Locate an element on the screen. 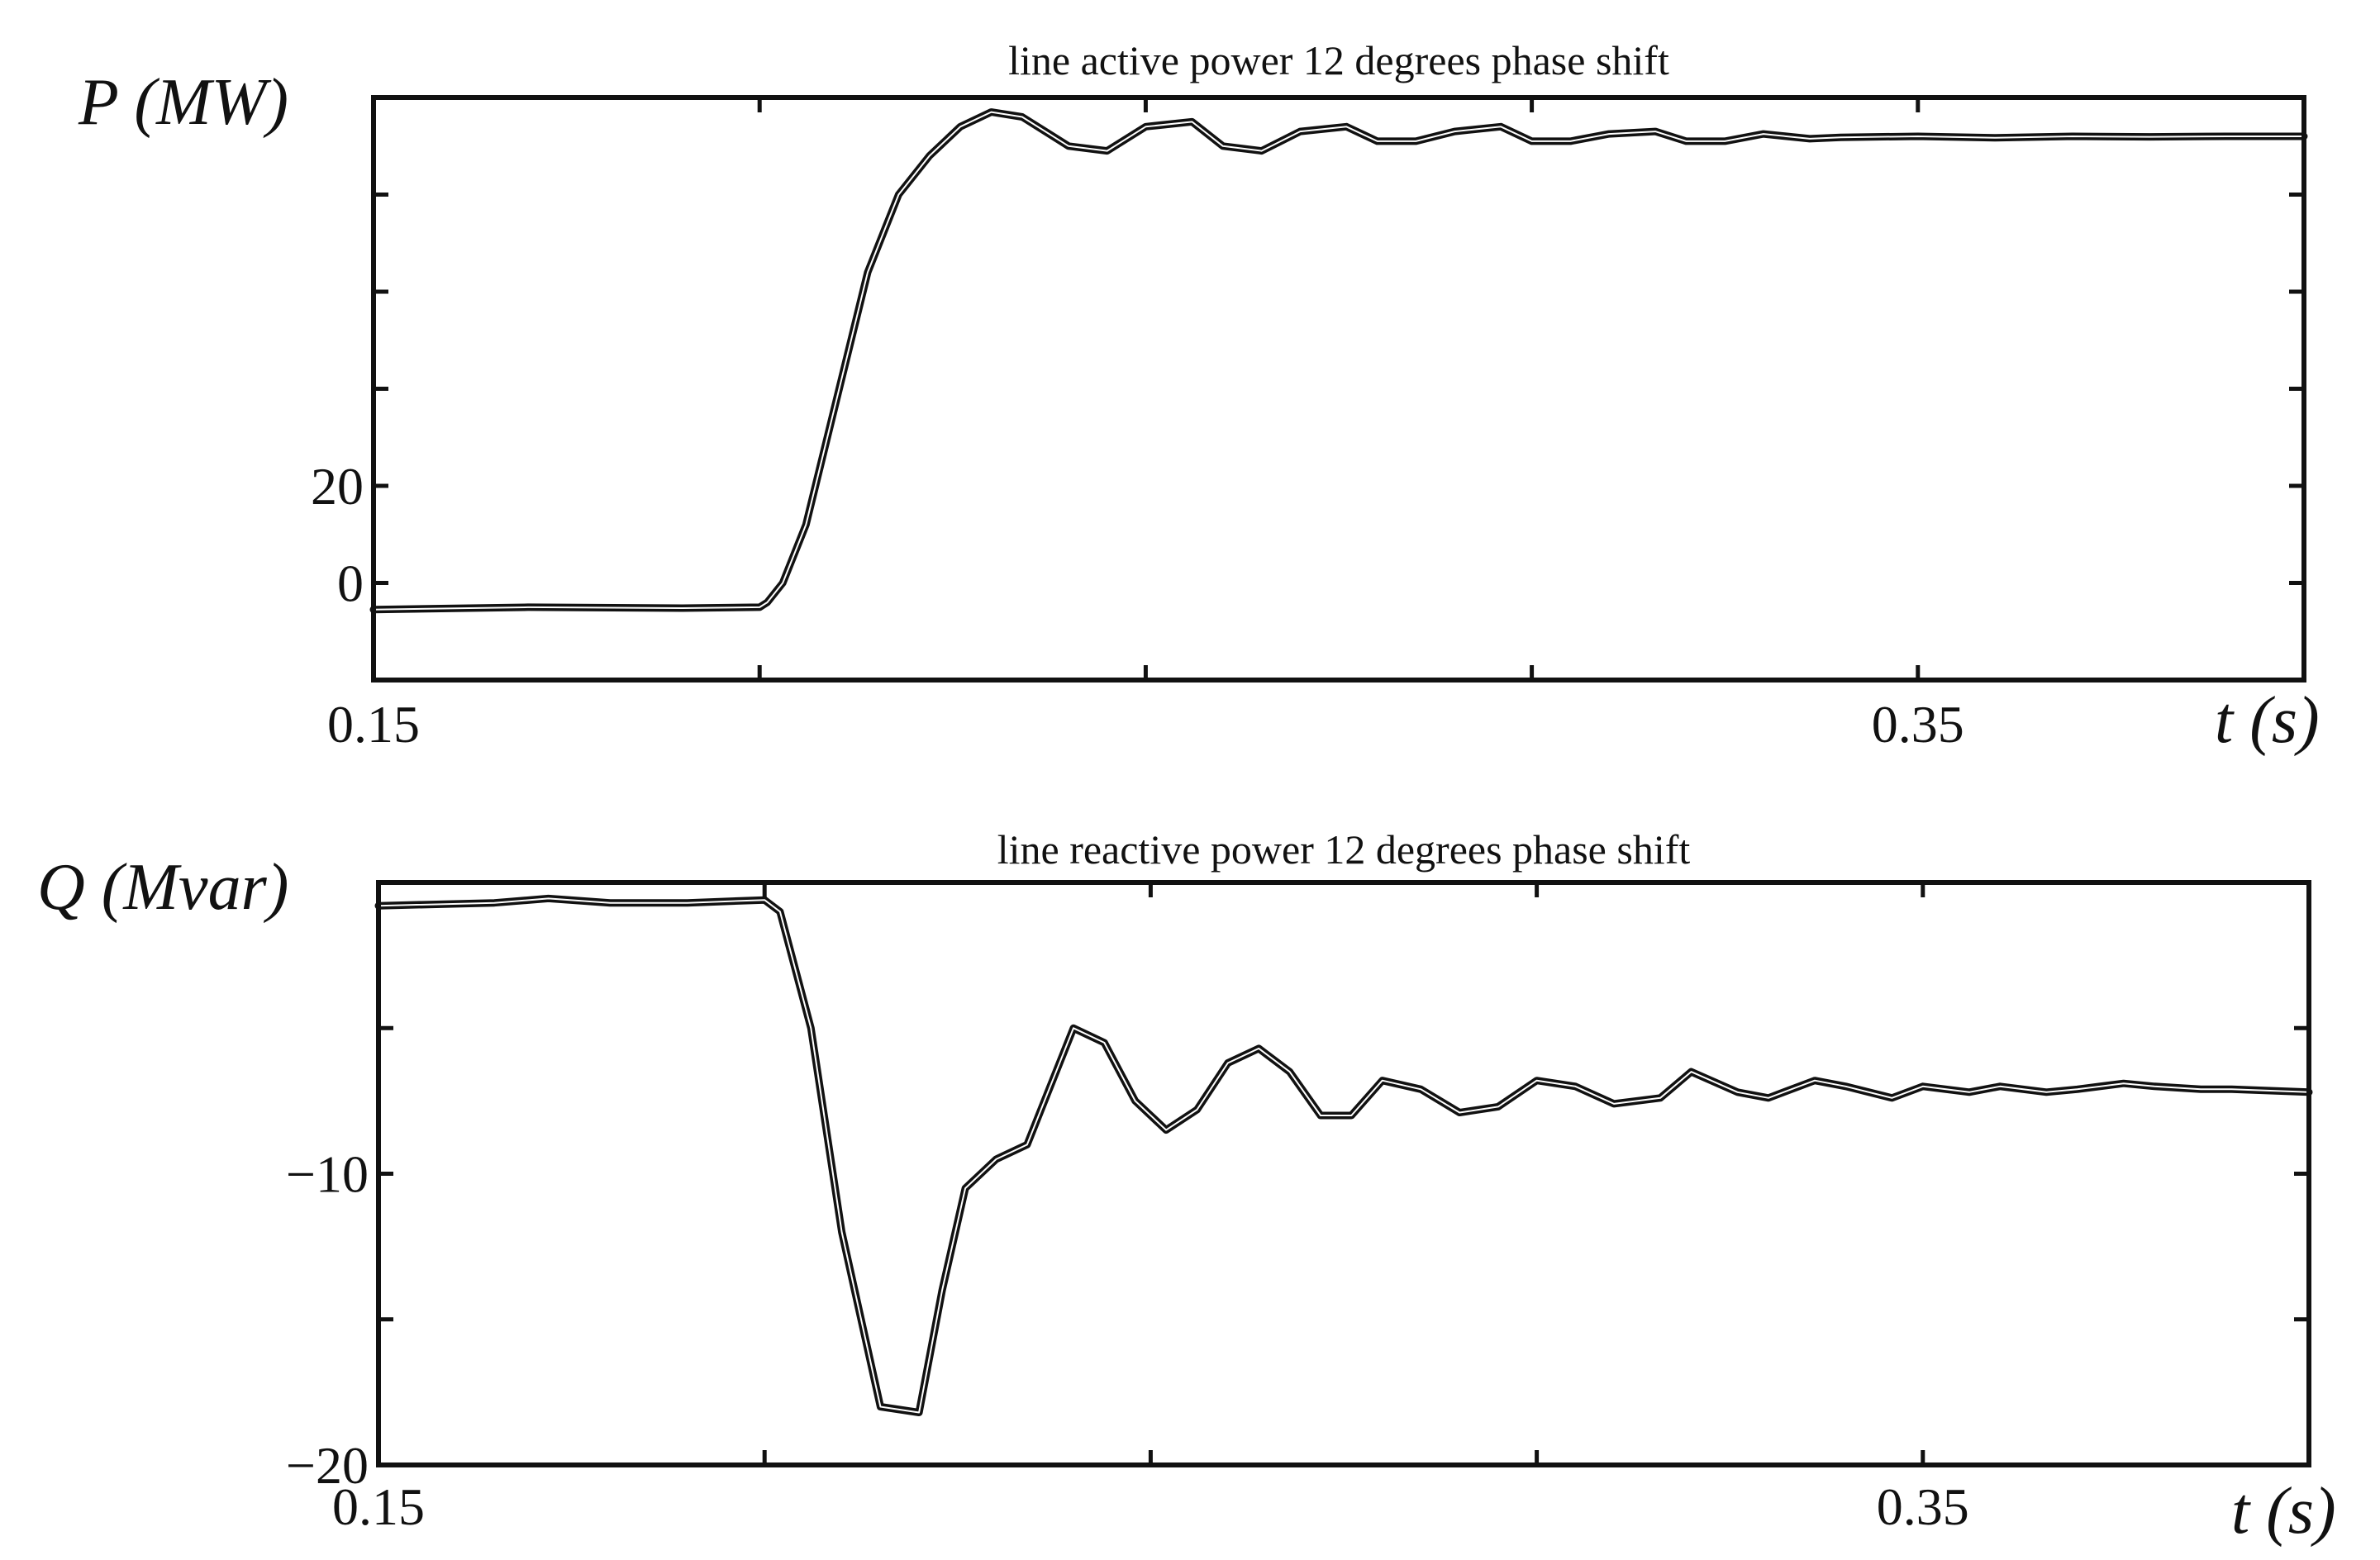 The image size is (2380, 1560). y-tick-label: −10 is located at coordinates (327, 1174).